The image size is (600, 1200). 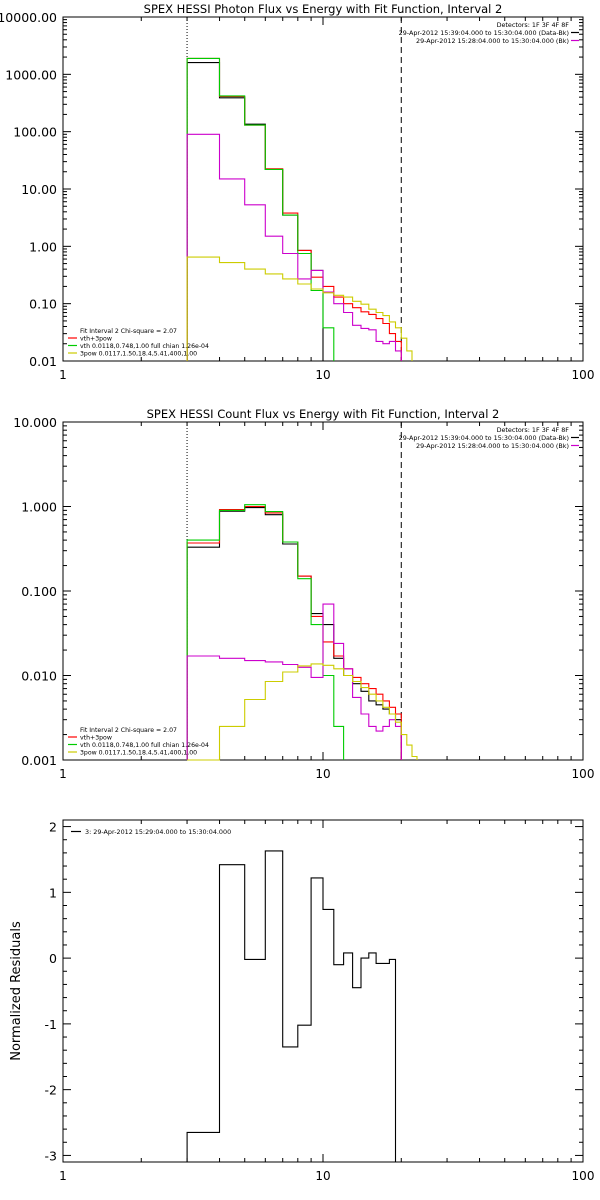 What do you see at coordinates (53, 827) in the screenshot?
I see `y-tick-label: 2` at bounding box center [53, 827].